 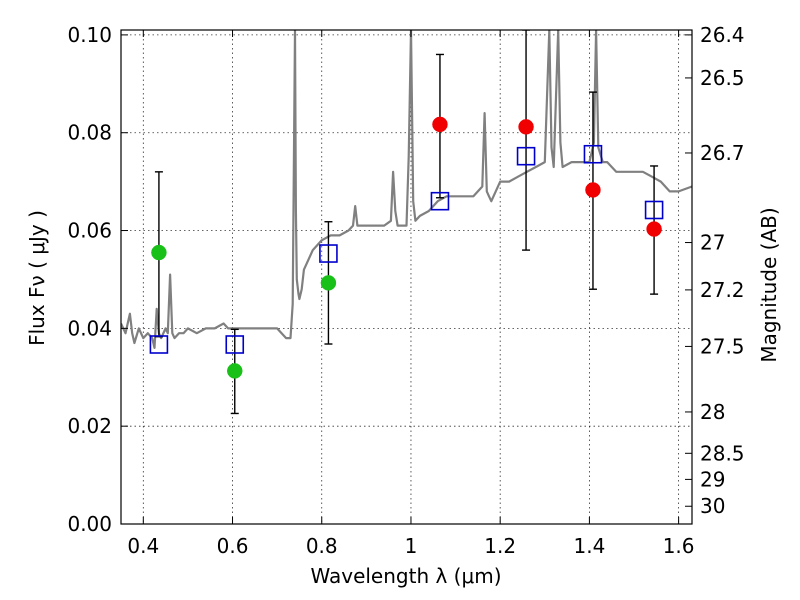 What do you see at coordinates (89, 524) in the screenshot?
I see `y-tick-label: 0.00` at bounding box center [89, 524].